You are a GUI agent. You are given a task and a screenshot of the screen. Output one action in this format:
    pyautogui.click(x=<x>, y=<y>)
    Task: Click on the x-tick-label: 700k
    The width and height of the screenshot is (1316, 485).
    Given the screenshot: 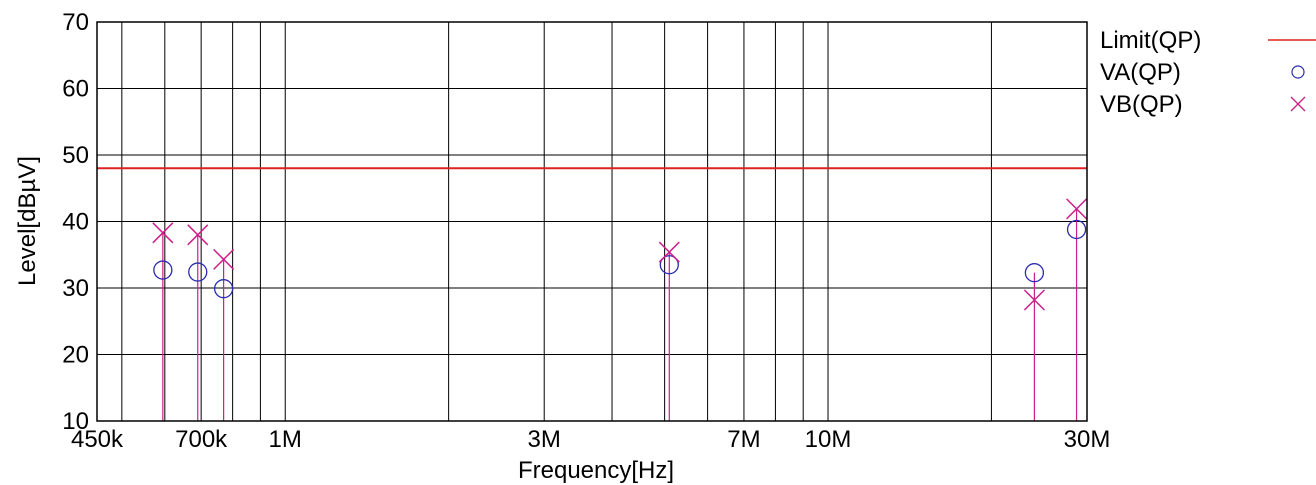 What is the action you would take?
    pyautogui.click(x=201, y=439)
    